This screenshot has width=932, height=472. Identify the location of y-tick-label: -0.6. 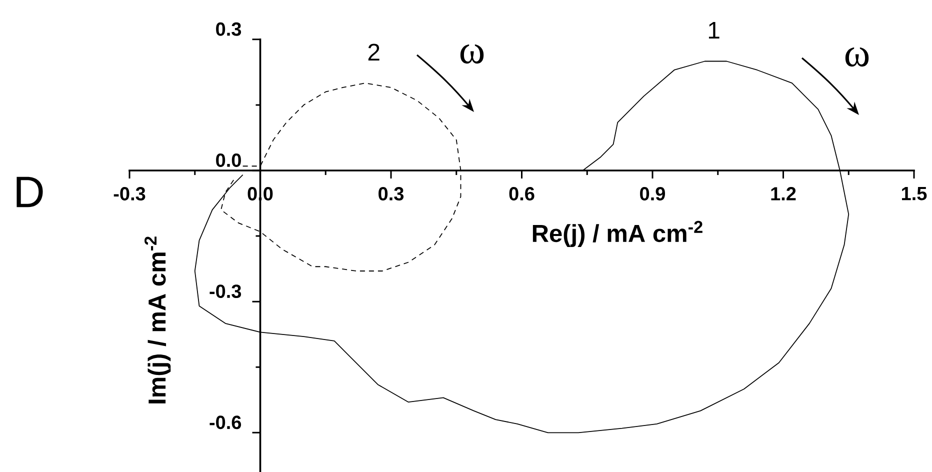
(226, 423).